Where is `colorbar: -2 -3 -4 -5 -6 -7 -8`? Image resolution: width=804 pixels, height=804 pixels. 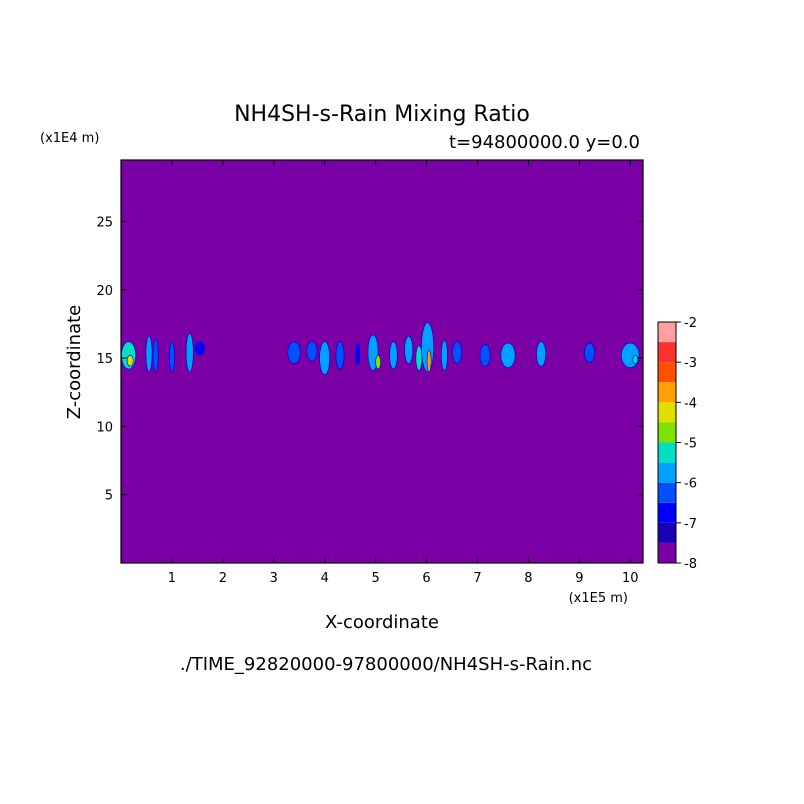 colorbar: -2 -3 -4 -5 -6 -7 -8 is located at coordinates (677, 444).